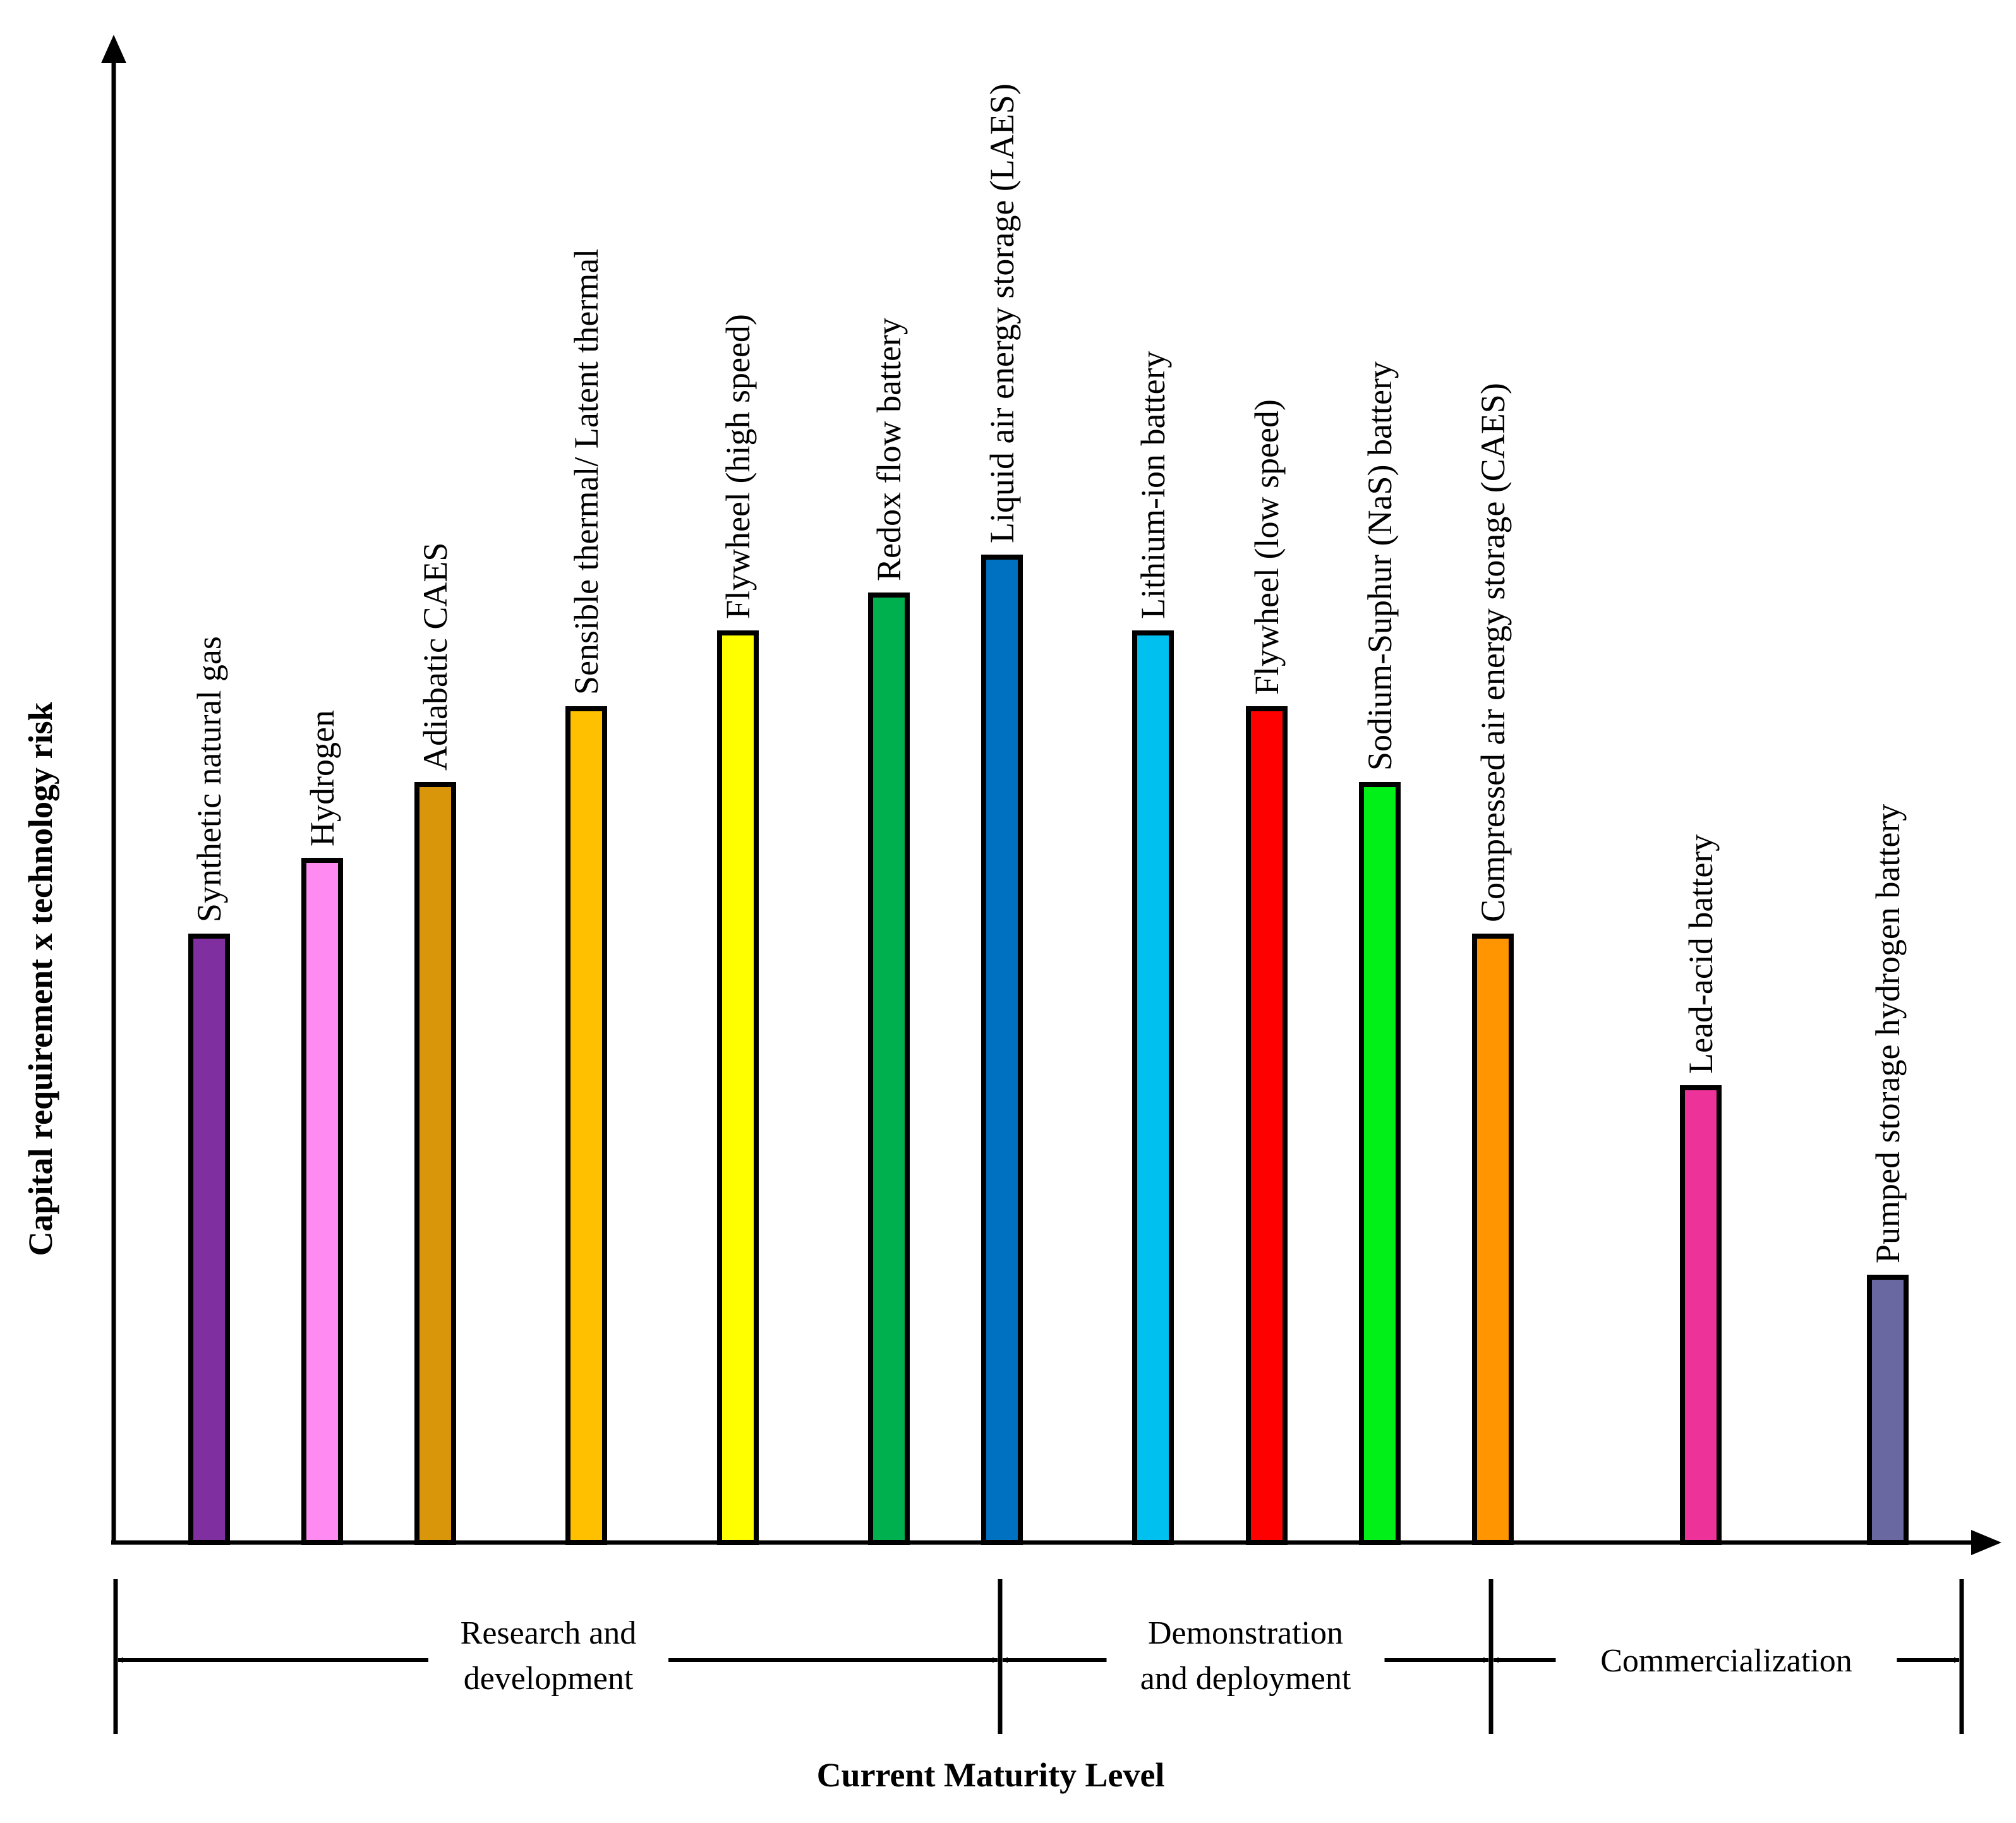  Describe the element at coordinates (1153, 485) in the screenshot. I see `bar-label-8: Lithium-ion battery` at that location.